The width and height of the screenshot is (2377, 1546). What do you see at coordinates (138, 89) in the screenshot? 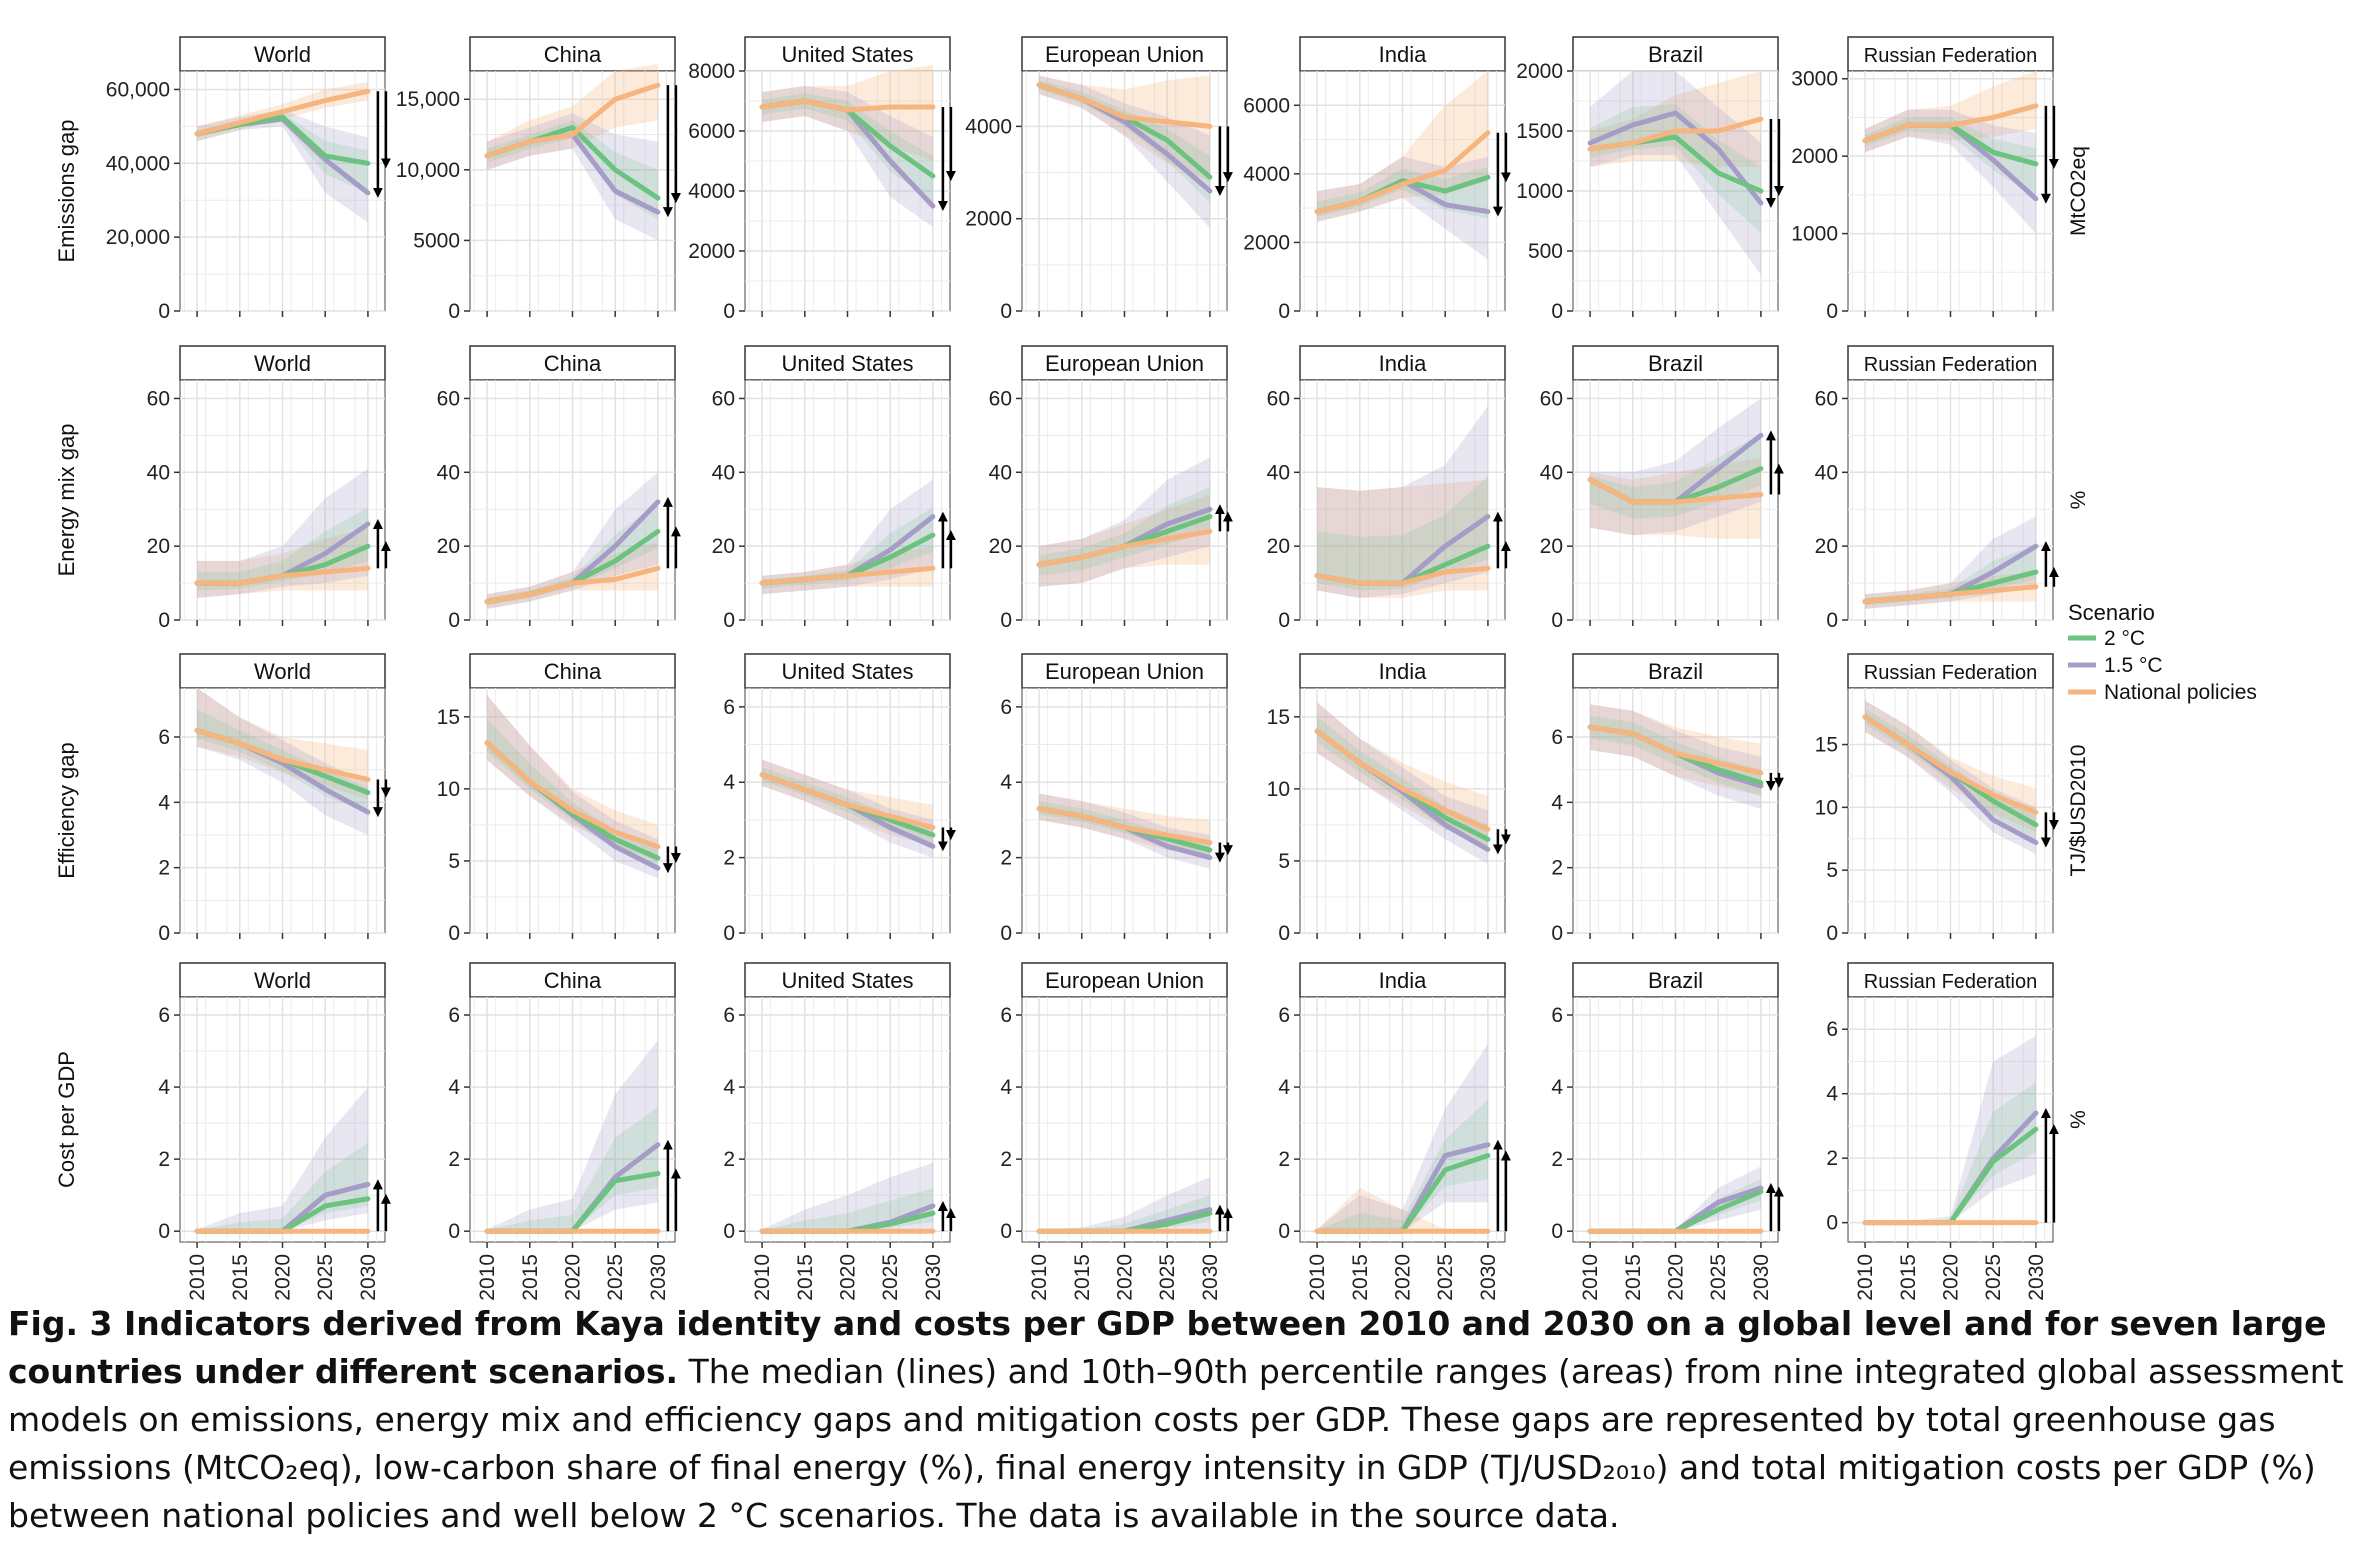
I see `y-tick-label: 60,000` at bounding box center [138, 89].